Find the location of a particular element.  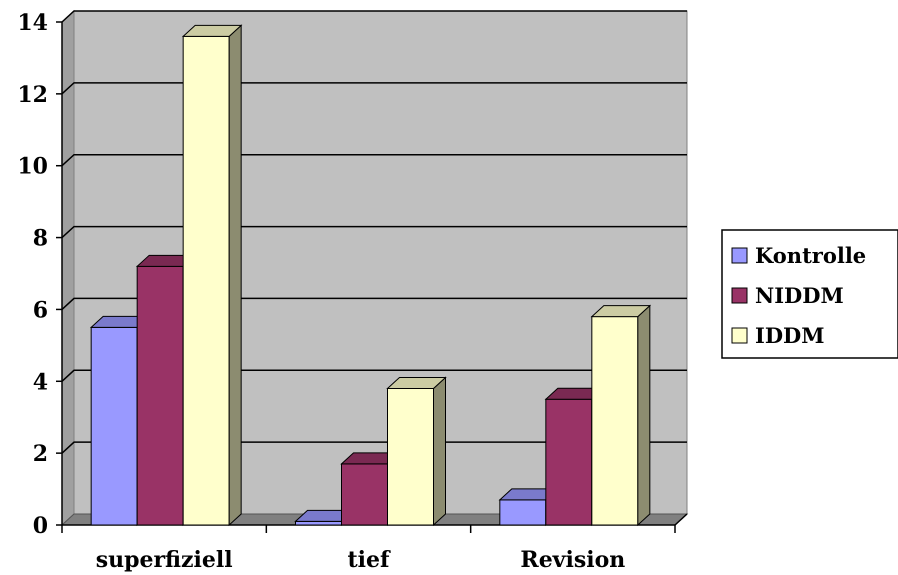

x-axis-depth is located at coordinates (681, 519).